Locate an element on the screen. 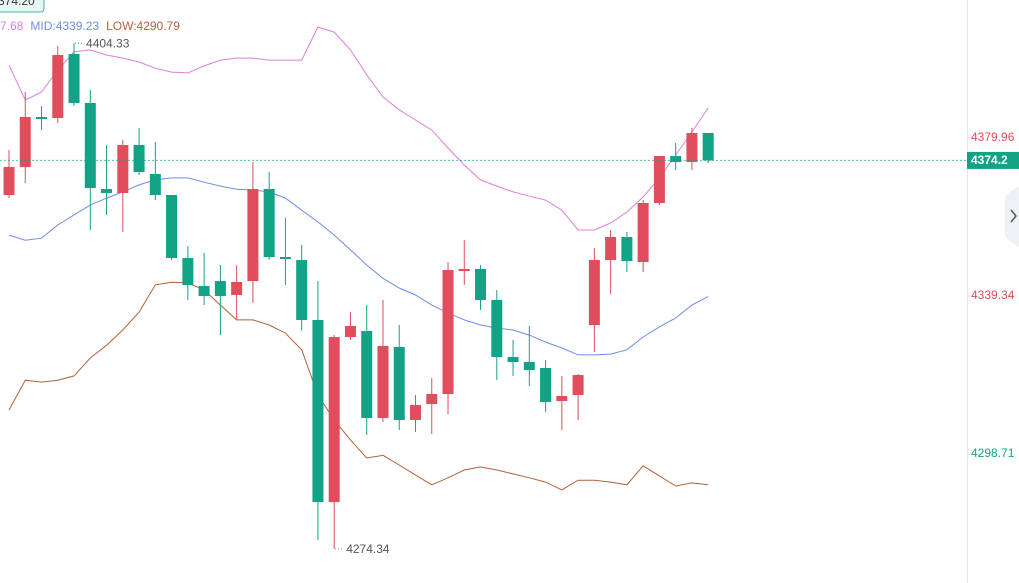 This screenshot has height=583, width=1019. low-annotation: 4274.34 is located at coordinates (368, 549).